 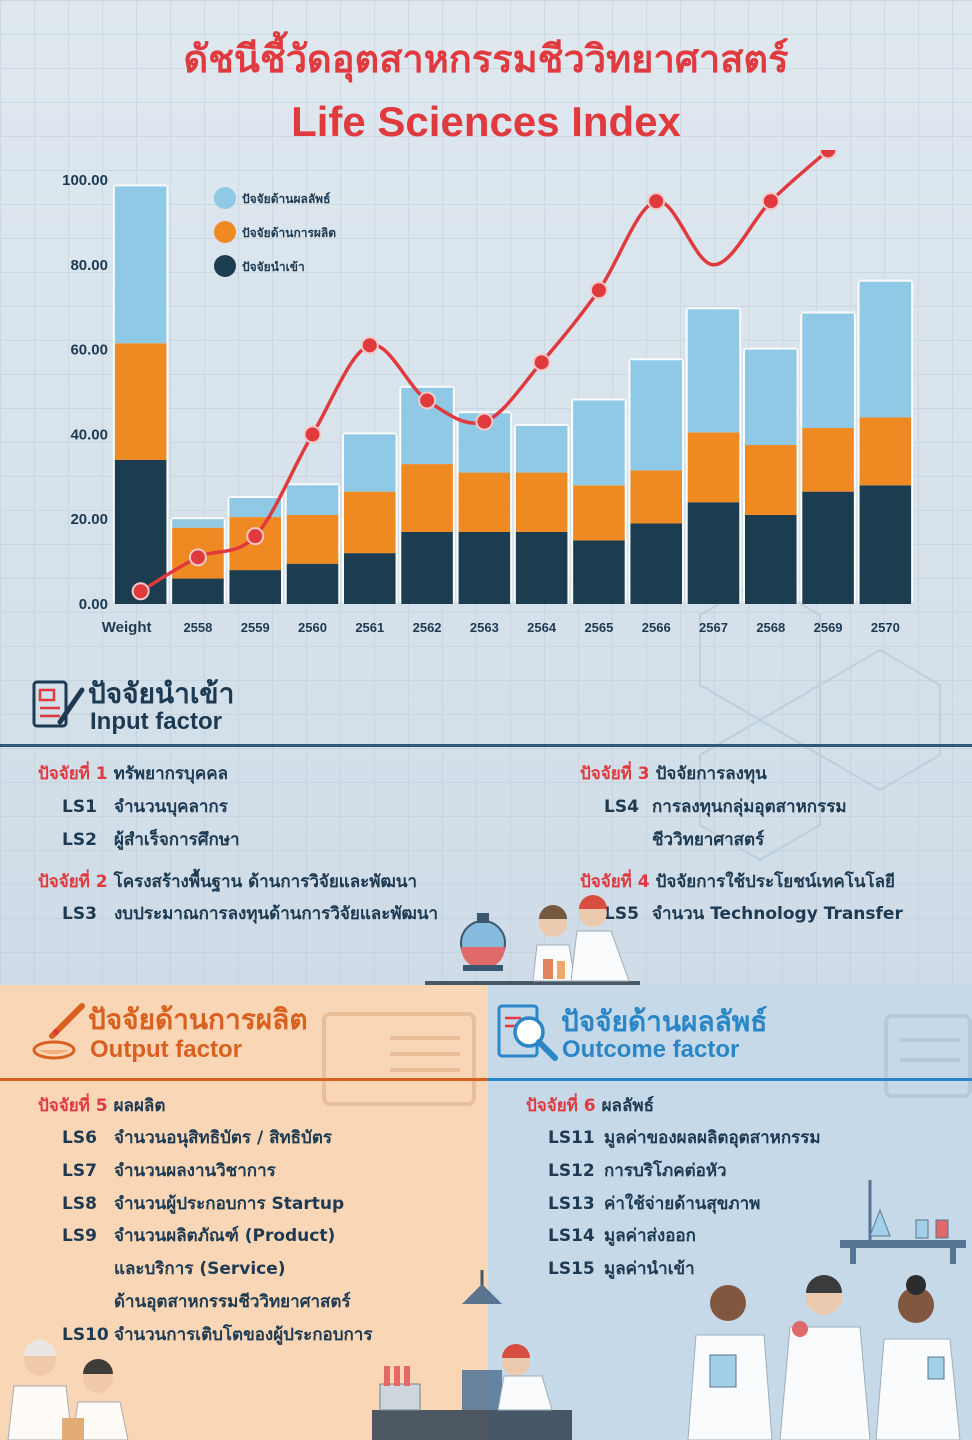 I want to click on factor-3-name: ปัจจัยการลงทุน, so click(x=711, y=774).